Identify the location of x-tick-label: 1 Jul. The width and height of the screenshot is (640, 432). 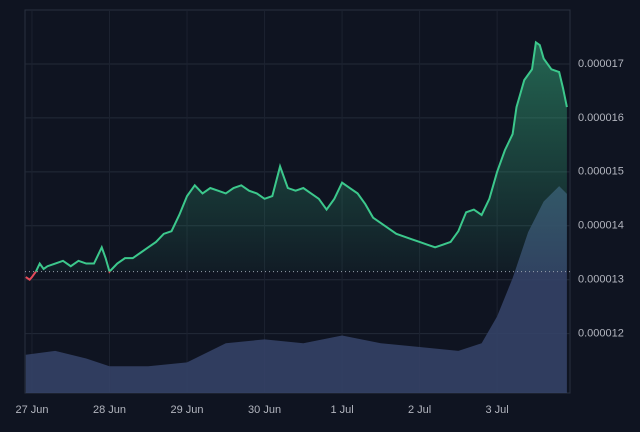
(341, 410).